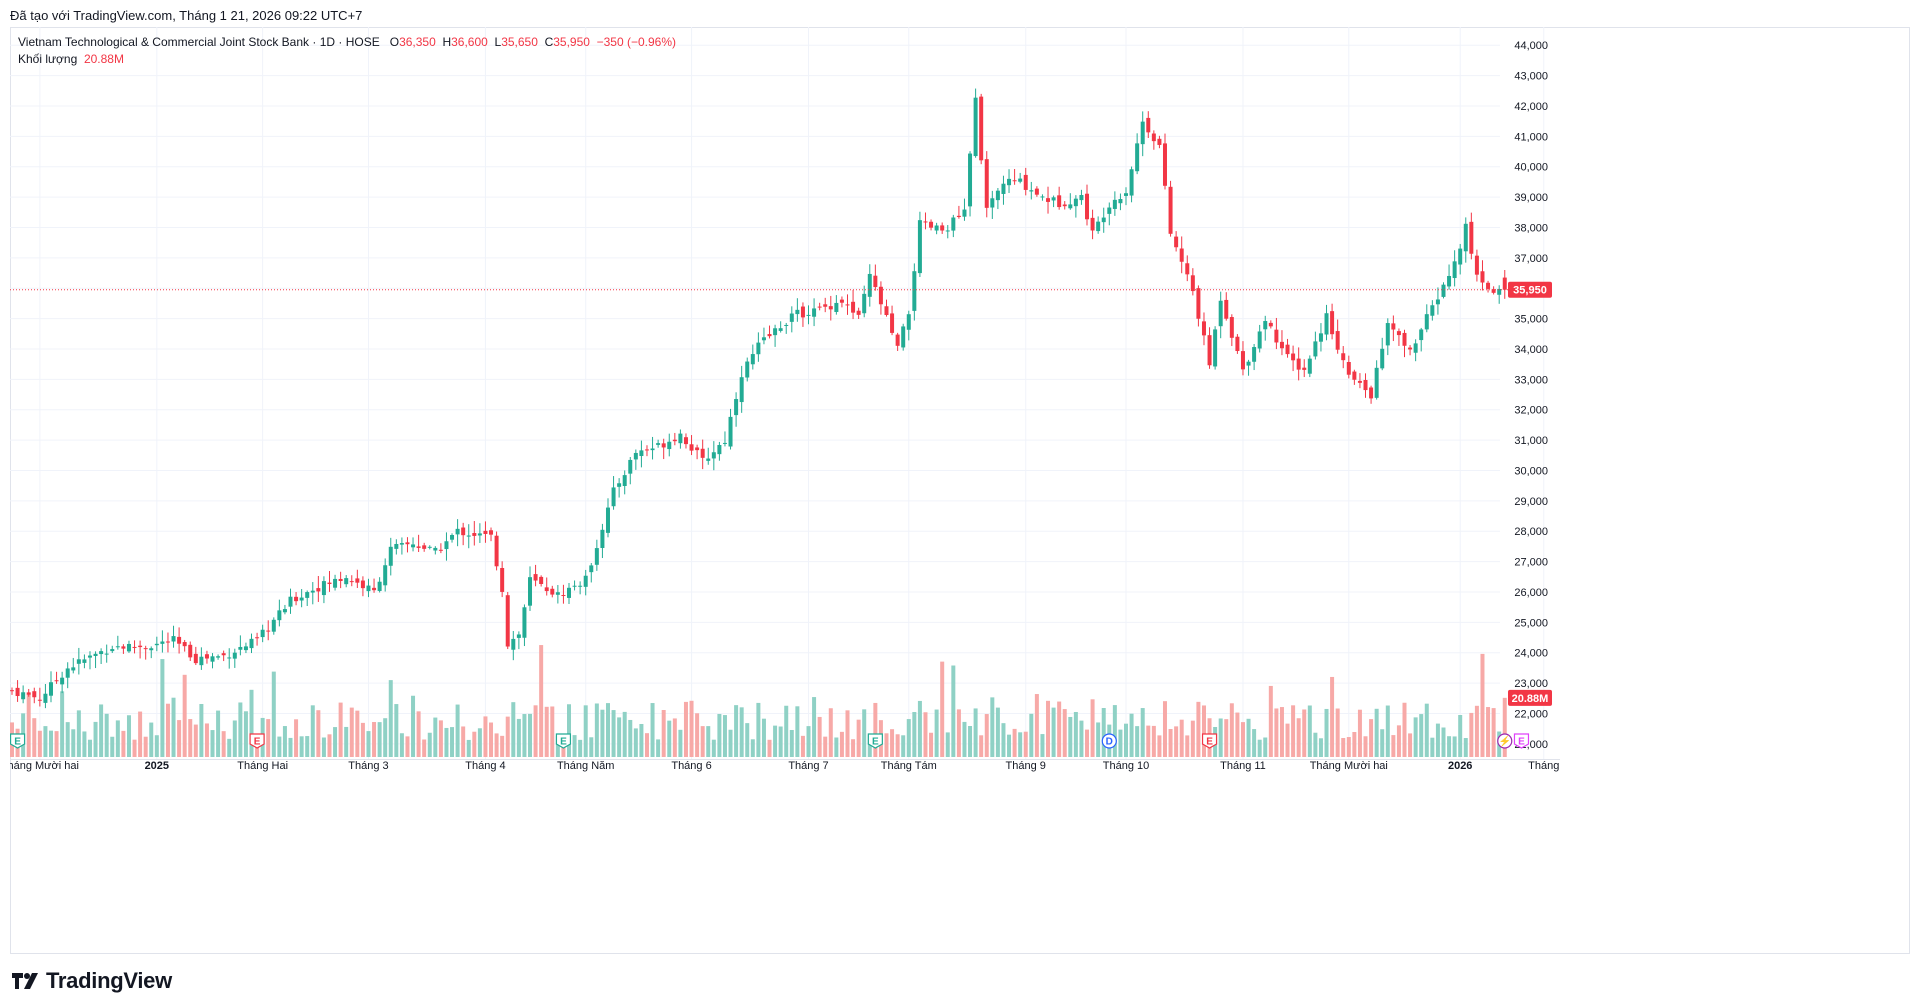 This screenshot has height=1007, width=1918. What do you see at coordinates (571, 42) in the screenshot?
I see `close-value: 35,950` at bounding box center [571, 42].